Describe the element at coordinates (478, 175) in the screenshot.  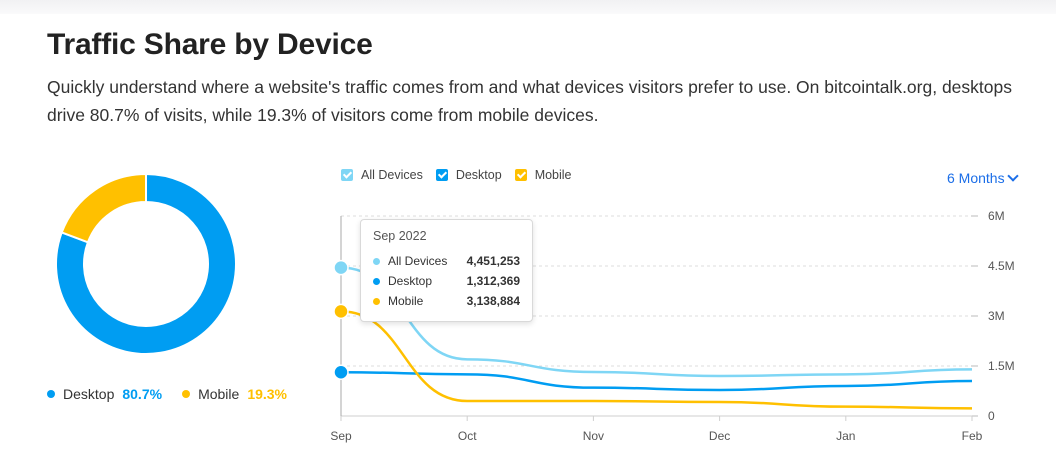
I see `legend-label: Desktop` at that location.